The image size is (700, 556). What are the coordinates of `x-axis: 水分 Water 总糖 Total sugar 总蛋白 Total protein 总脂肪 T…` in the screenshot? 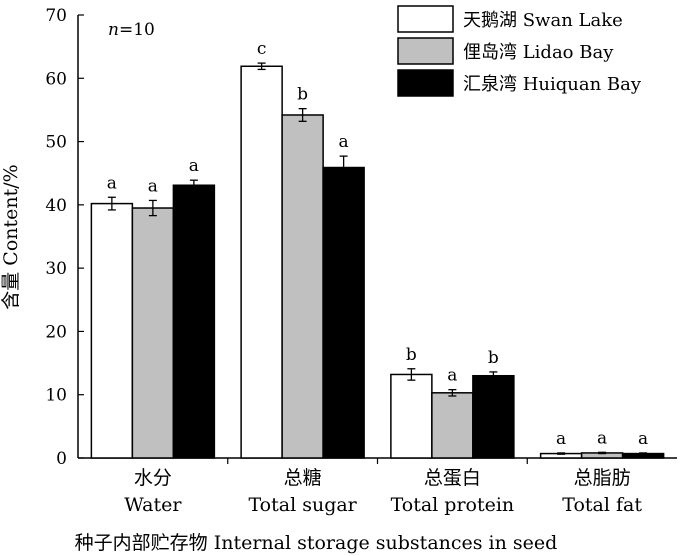 It's located at (377, 486).